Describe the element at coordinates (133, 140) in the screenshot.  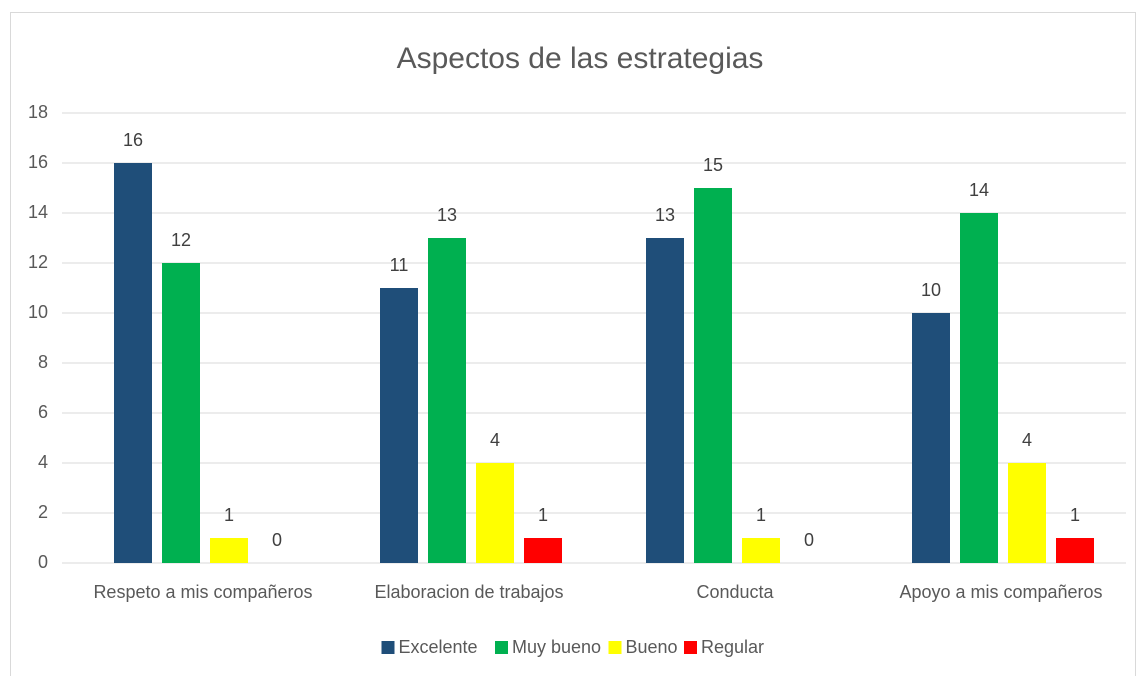
I see `data-label: 16` at that location.